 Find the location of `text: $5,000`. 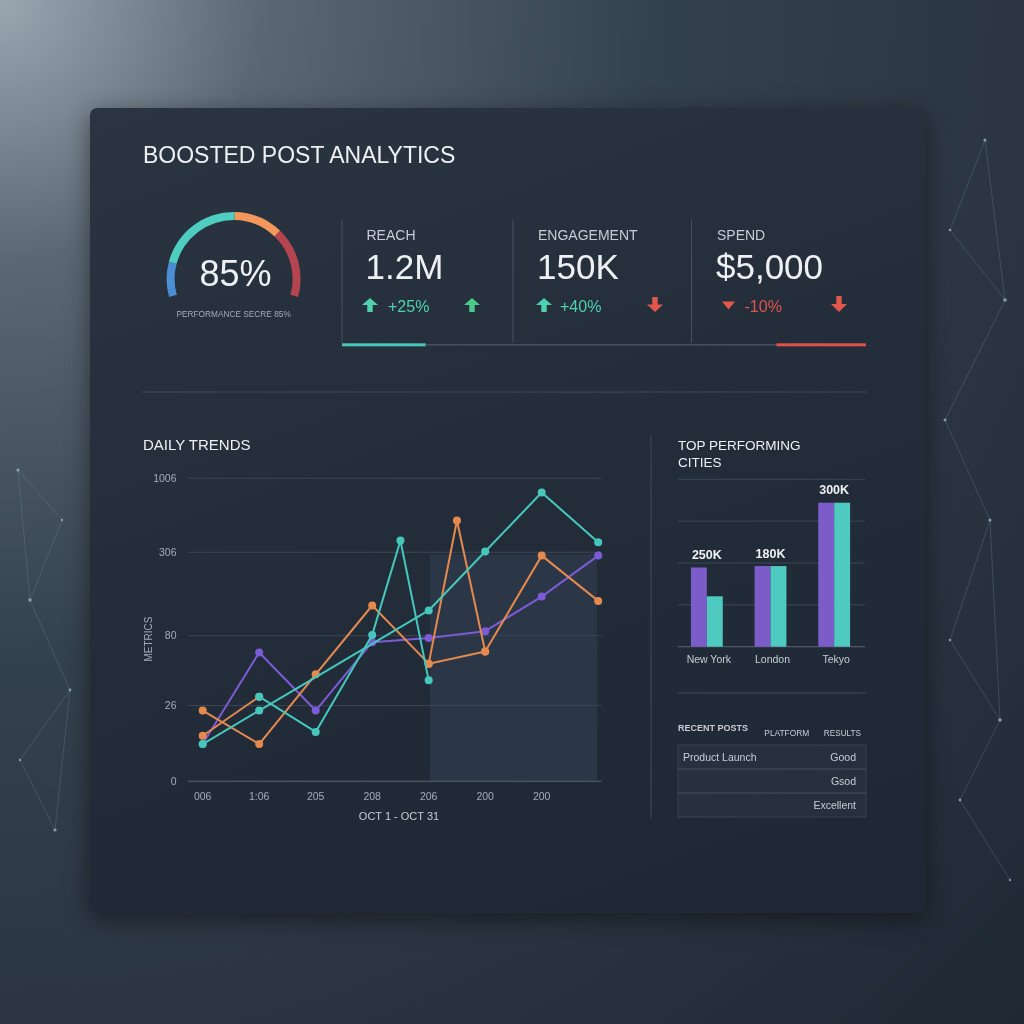

text: $5,000 is located at coordinates (770, 266).